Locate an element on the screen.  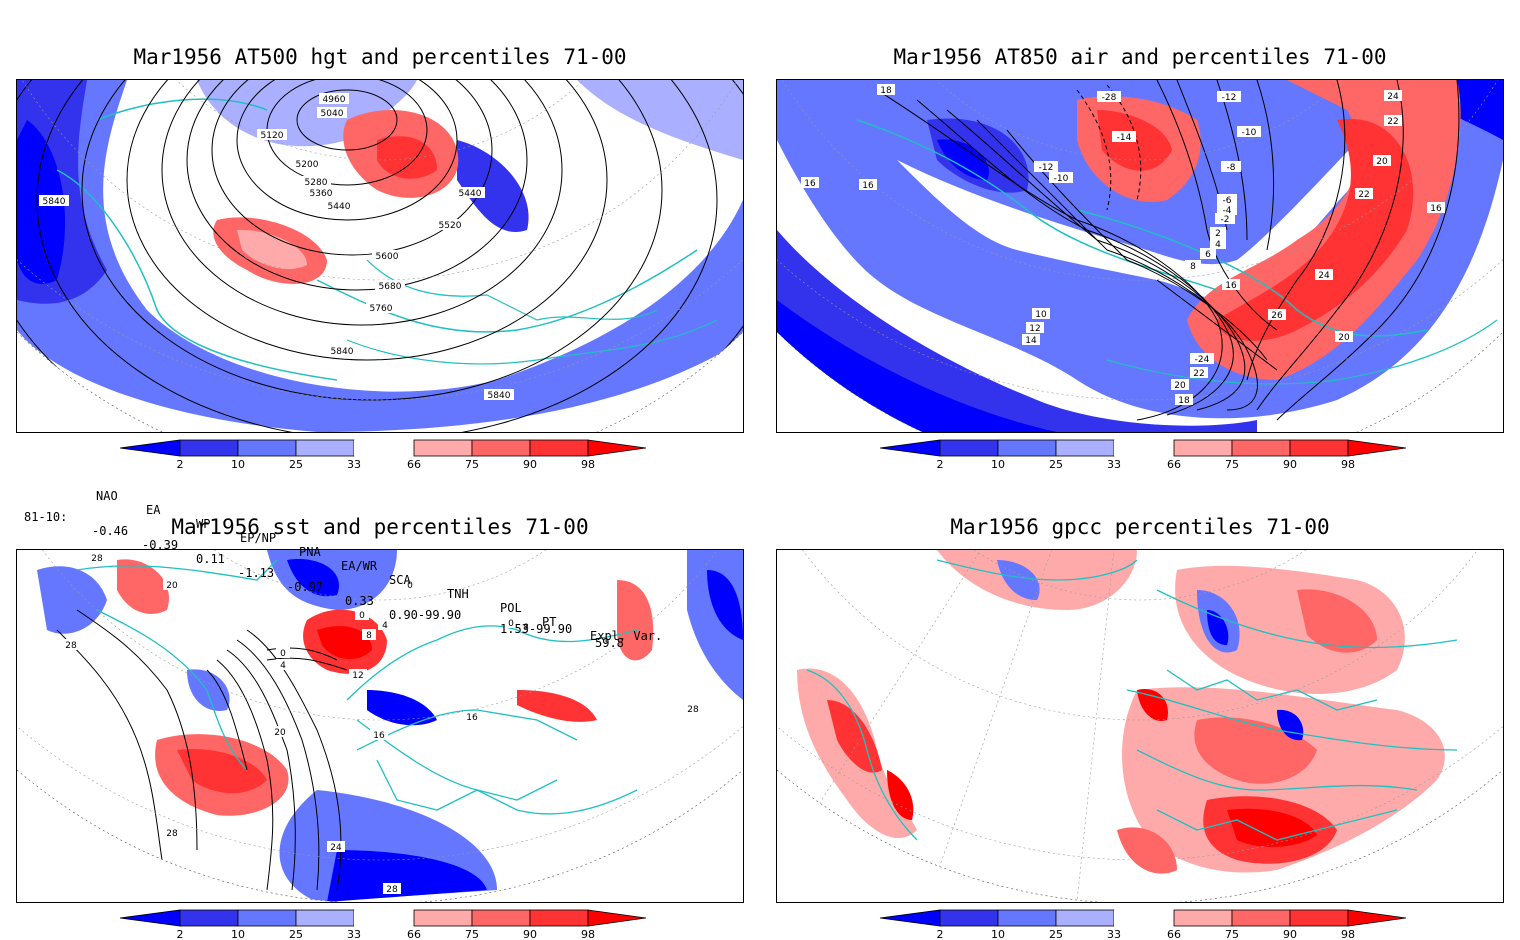
index-name-expl-var: Expl. Var. is located at coordinates (626, 636).